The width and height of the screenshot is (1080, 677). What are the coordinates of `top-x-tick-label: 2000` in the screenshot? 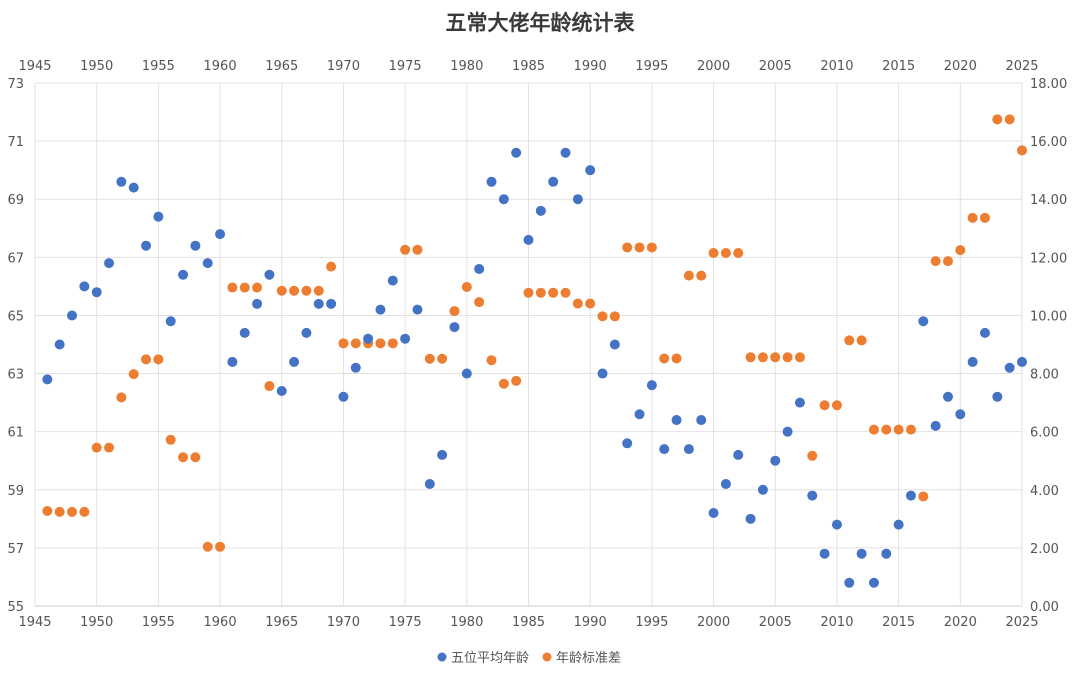 It's located at (713, 66).